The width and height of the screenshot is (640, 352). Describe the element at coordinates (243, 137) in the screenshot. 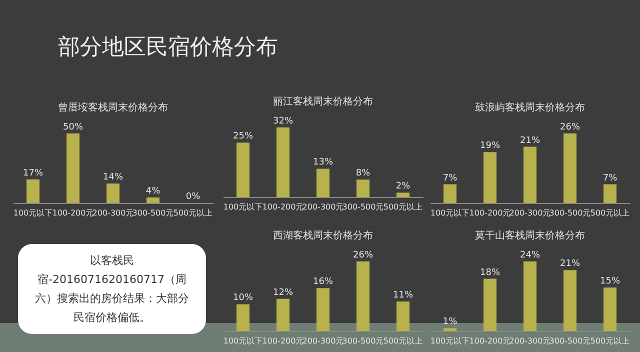

I see `data-label: 25%` at that location.